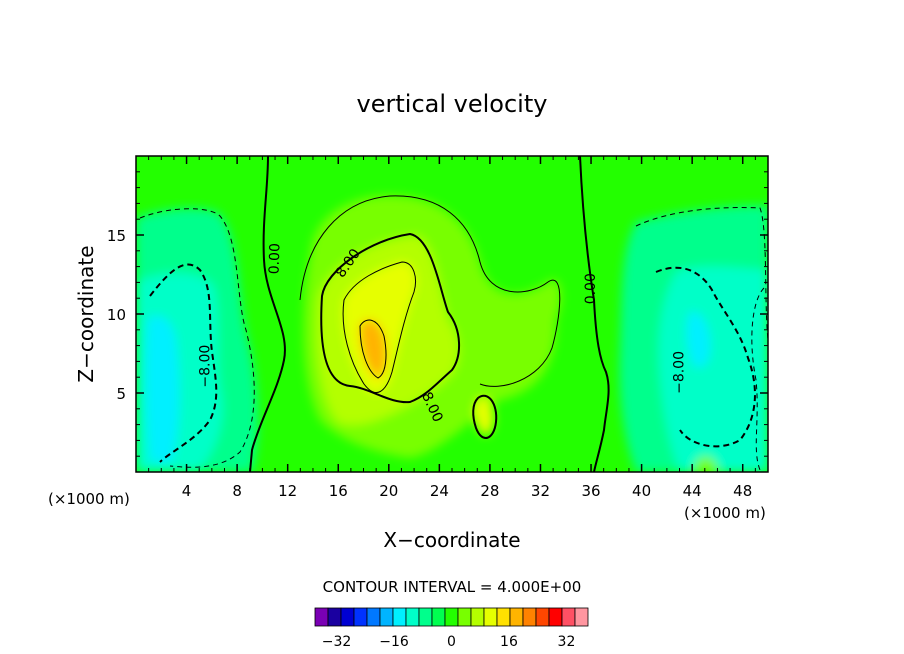  What do you see at coordinates (86, 313) in the screenshot?
I see `y-axis-label: Z−coordinate` at bounding box center [86, 313].